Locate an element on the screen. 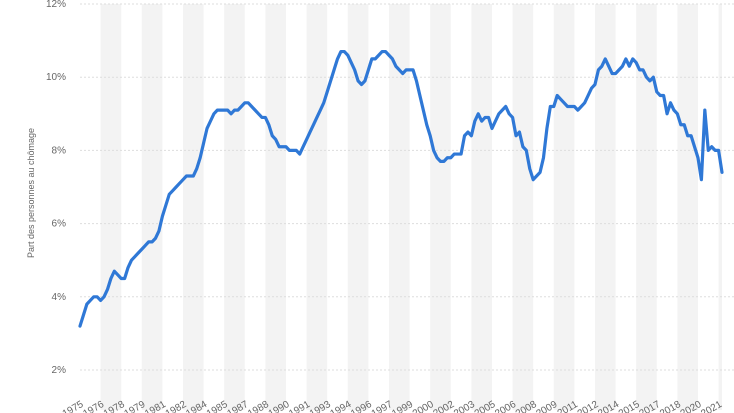 The height and width of the screenshot is (413, 734). y-tick-label: 10% is located at coordinates (56, 77).